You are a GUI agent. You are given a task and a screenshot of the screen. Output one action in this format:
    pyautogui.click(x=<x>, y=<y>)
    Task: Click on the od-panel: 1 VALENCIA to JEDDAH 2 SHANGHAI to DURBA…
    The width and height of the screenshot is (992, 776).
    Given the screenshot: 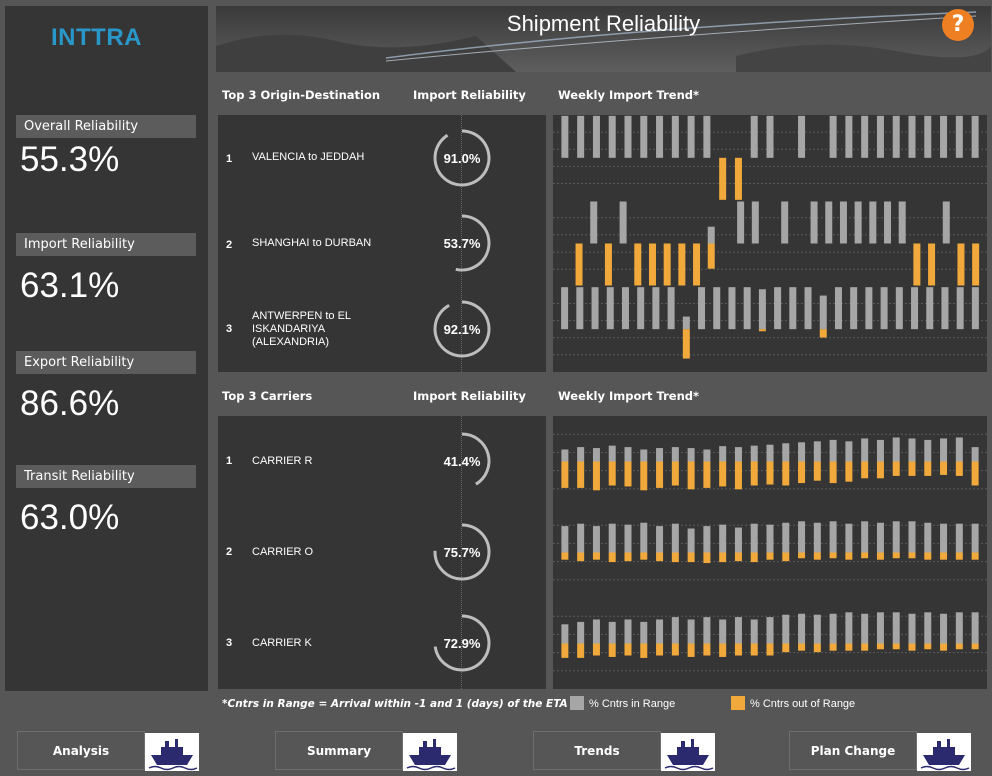 What is the action you would take?
    pyautogui.click(x=382, y=243)
    